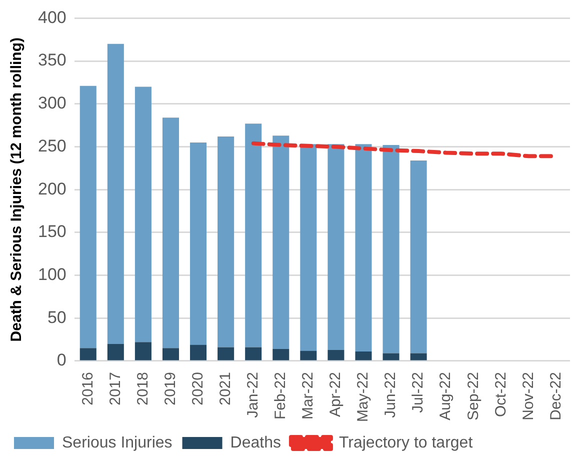 The width and height of the screenshot is (578, 461). What do you see at coordinates (308, 396) in the screenshot?
I see `x-tick-label: Mar-22` at bounding box center [308, 396].